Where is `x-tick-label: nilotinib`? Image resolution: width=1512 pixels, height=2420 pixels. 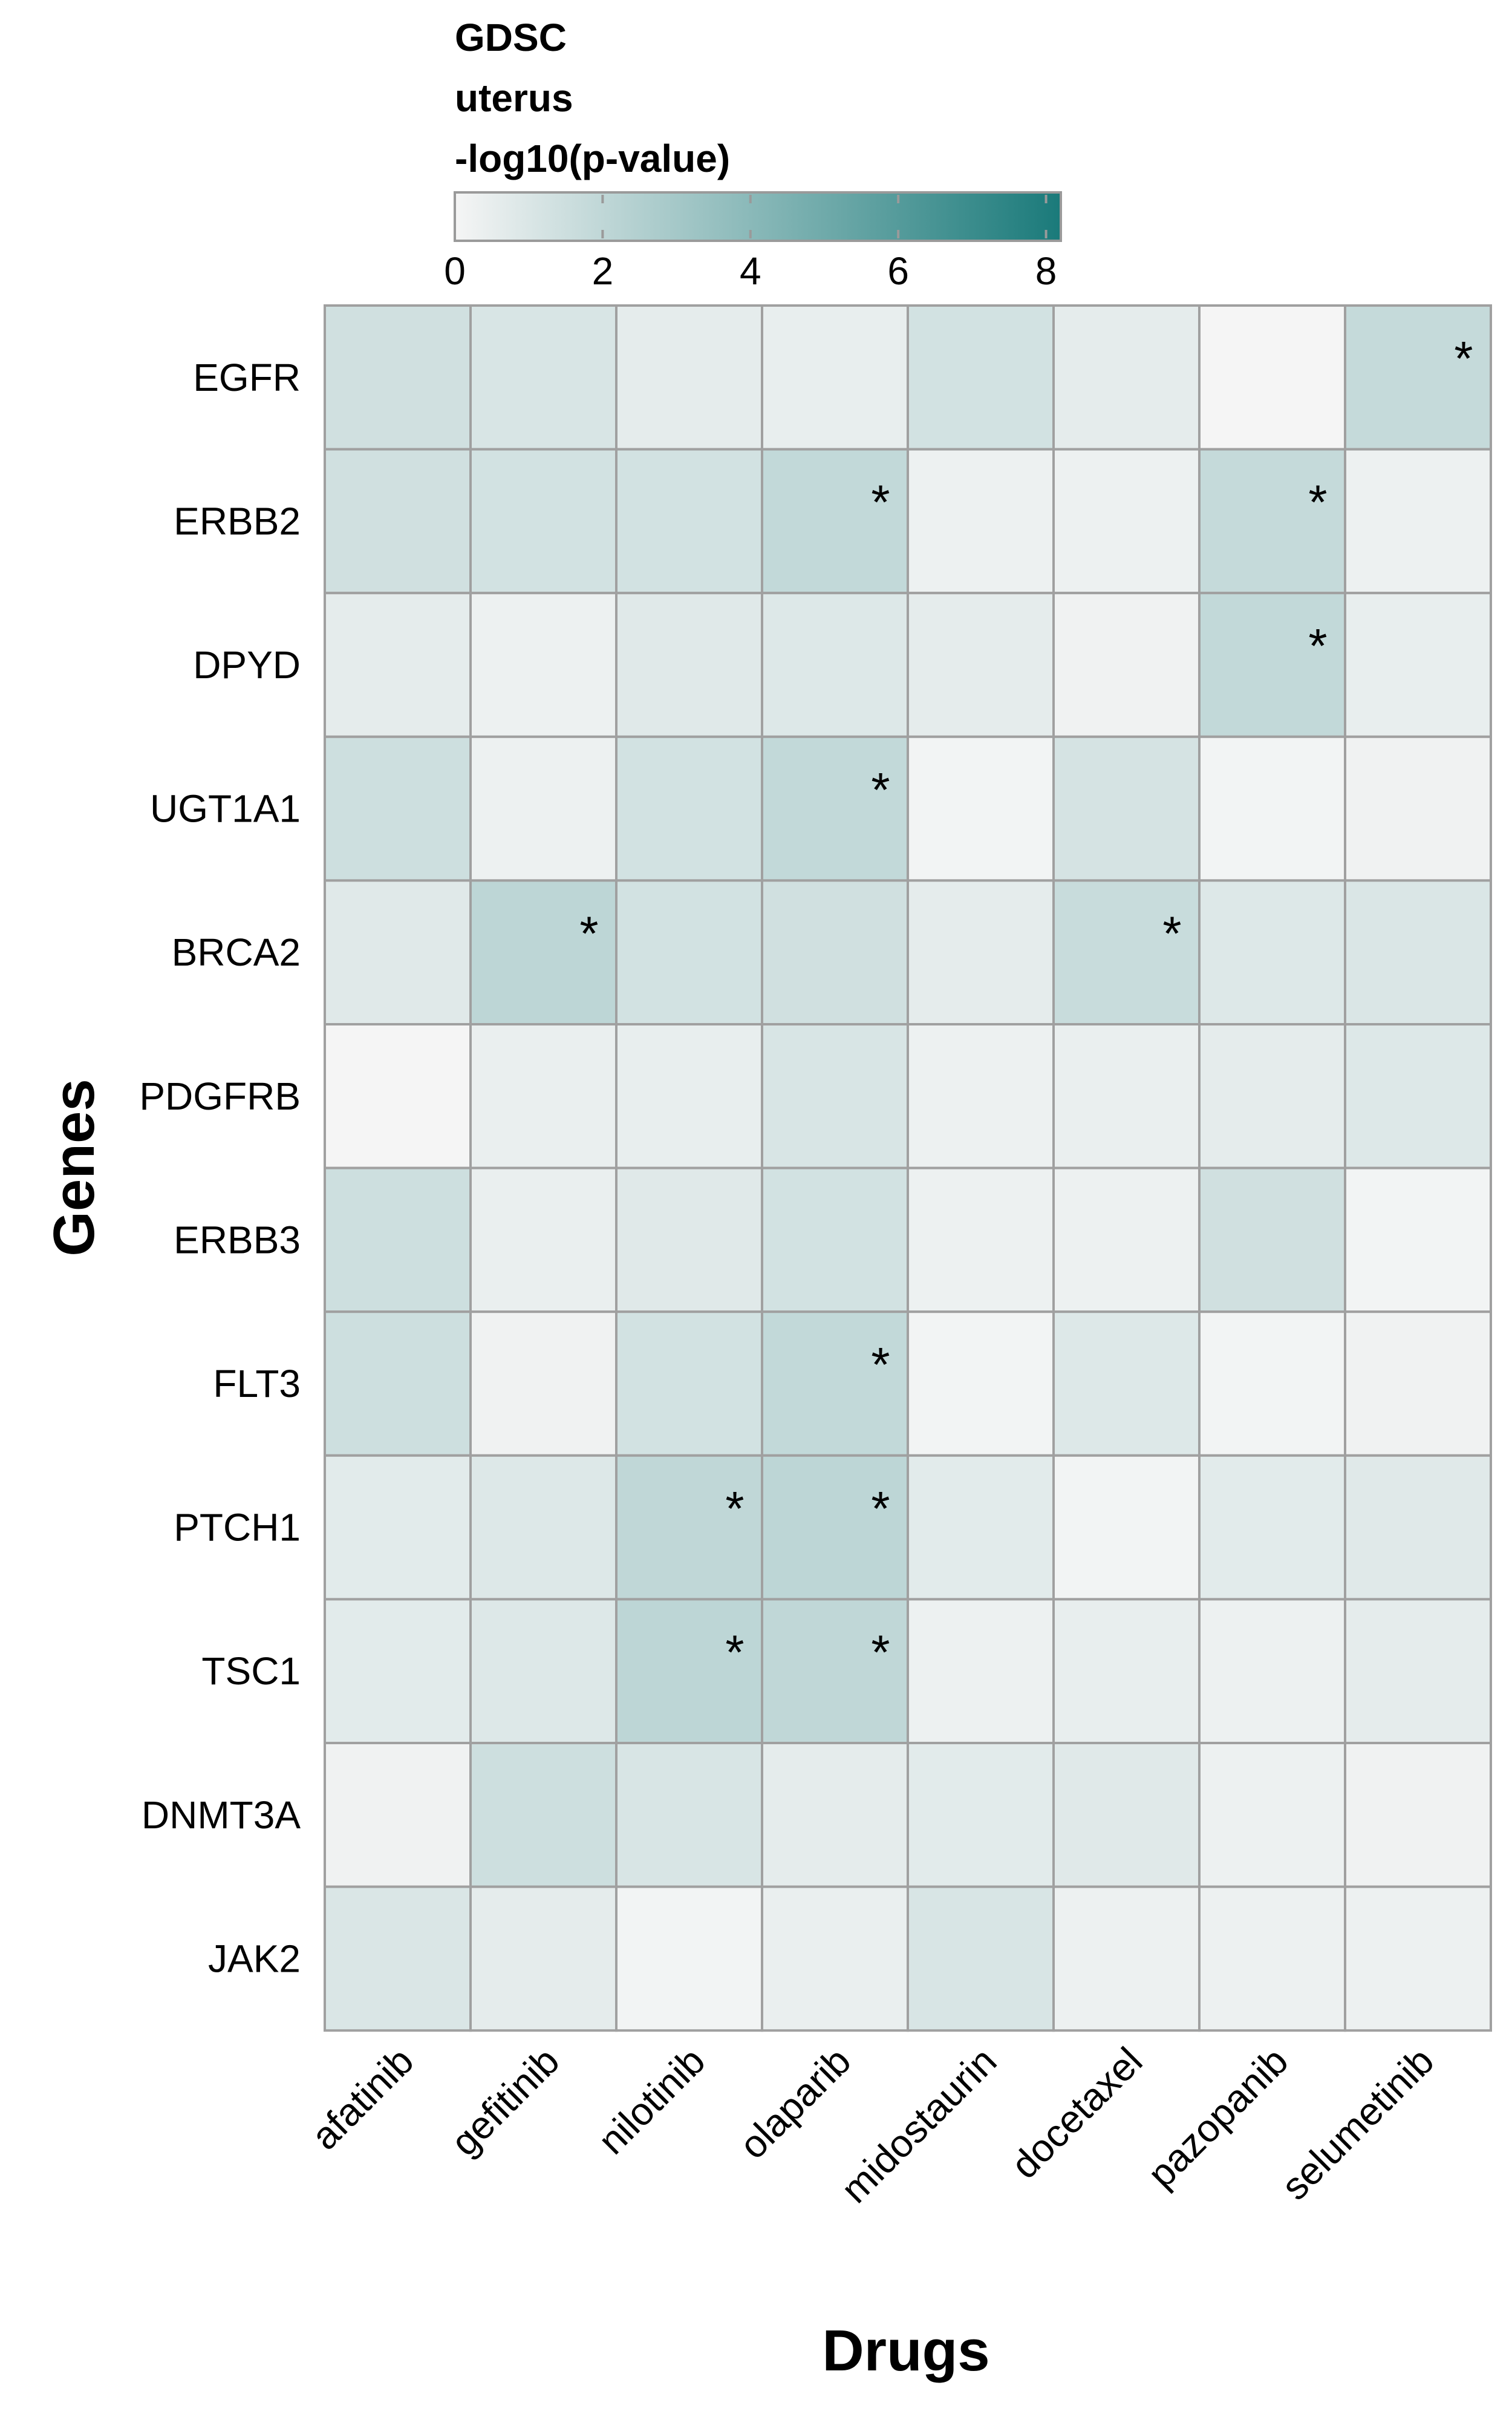 x-tick-label: nilotinib is located at coordinates (651, 2100).